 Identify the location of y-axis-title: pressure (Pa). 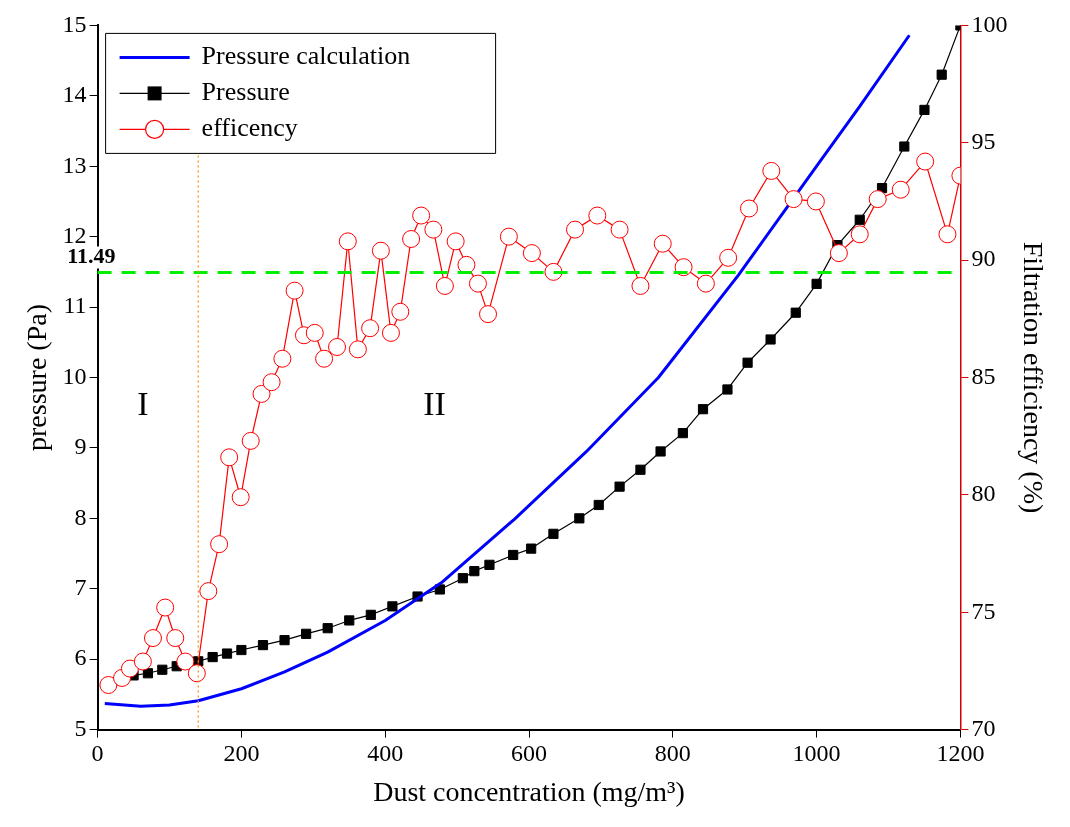
(37, 377).